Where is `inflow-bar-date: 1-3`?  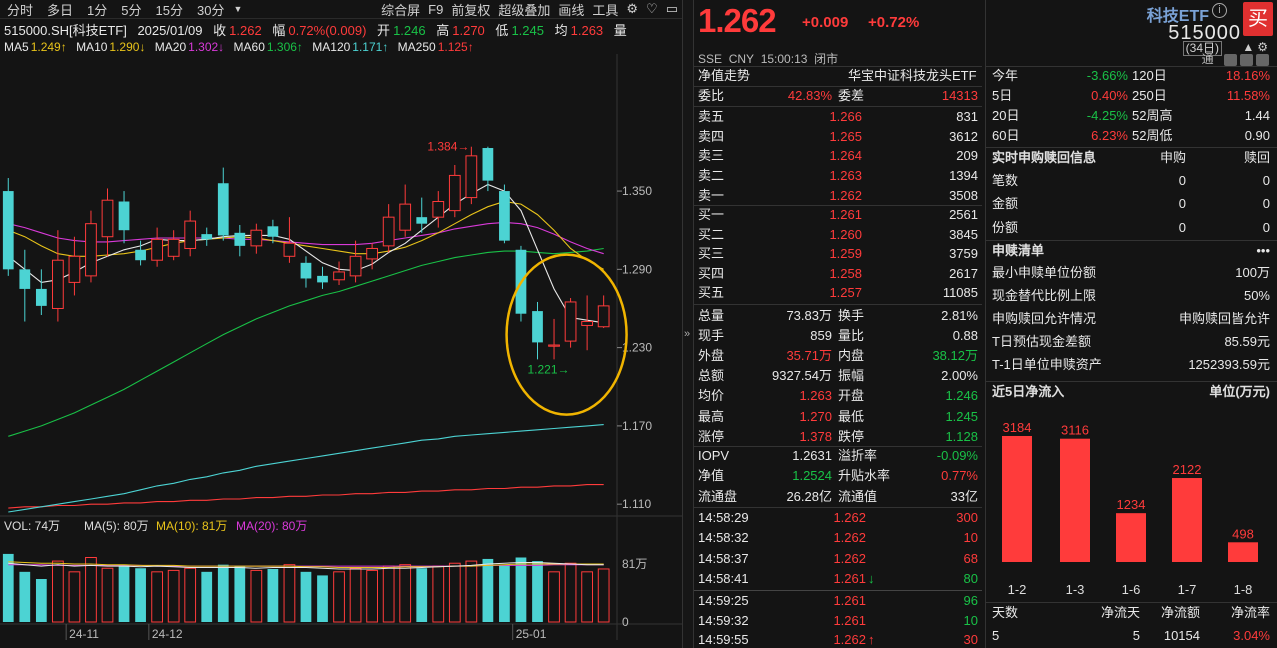
inflow-bar-date: 1-3 is located at coordinates (1075, 589).